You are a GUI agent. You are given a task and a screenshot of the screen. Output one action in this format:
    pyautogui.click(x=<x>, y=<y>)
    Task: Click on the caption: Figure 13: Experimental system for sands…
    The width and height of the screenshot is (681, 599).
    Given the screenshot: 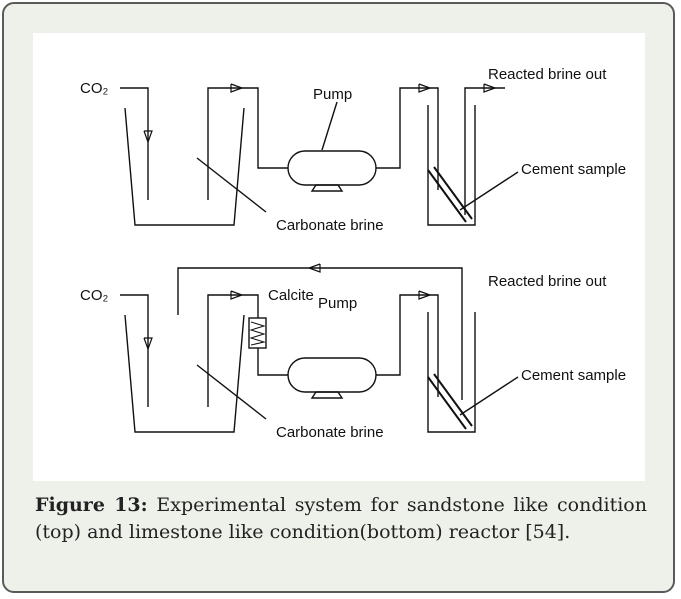 What is the action you would take?
    pyautogui.click(x=341, y=519)
    